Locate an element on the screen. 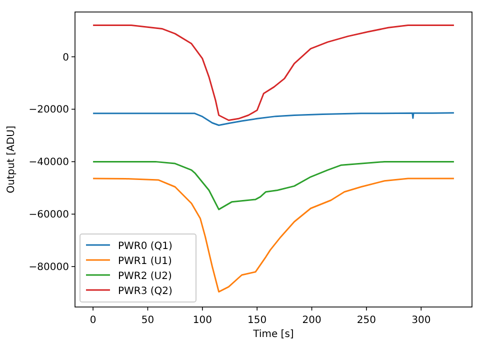 This screenshot has width=483, height=347. x-tick-label: 50 is located at coordinates (147, 320).